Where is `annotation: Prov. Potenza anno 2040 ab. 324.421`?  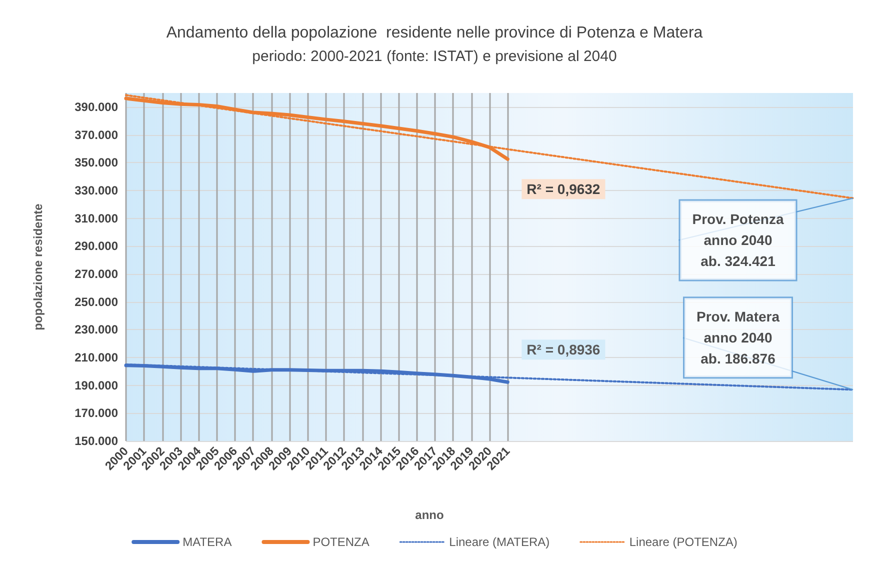 annotation: Prov. Potenza anno 2040 ab. 324.421 is located at coordinates (738, 240).